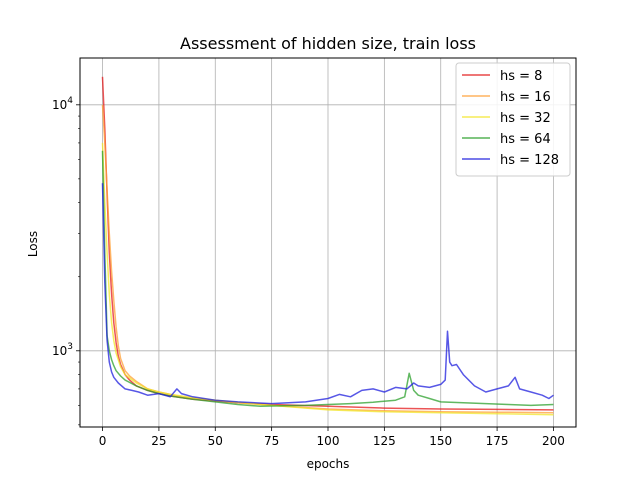  What do you see at coordinates (525, 118) in the screenshot?
I see `legend-label: hs = 32` at bounding box center [525, 118].